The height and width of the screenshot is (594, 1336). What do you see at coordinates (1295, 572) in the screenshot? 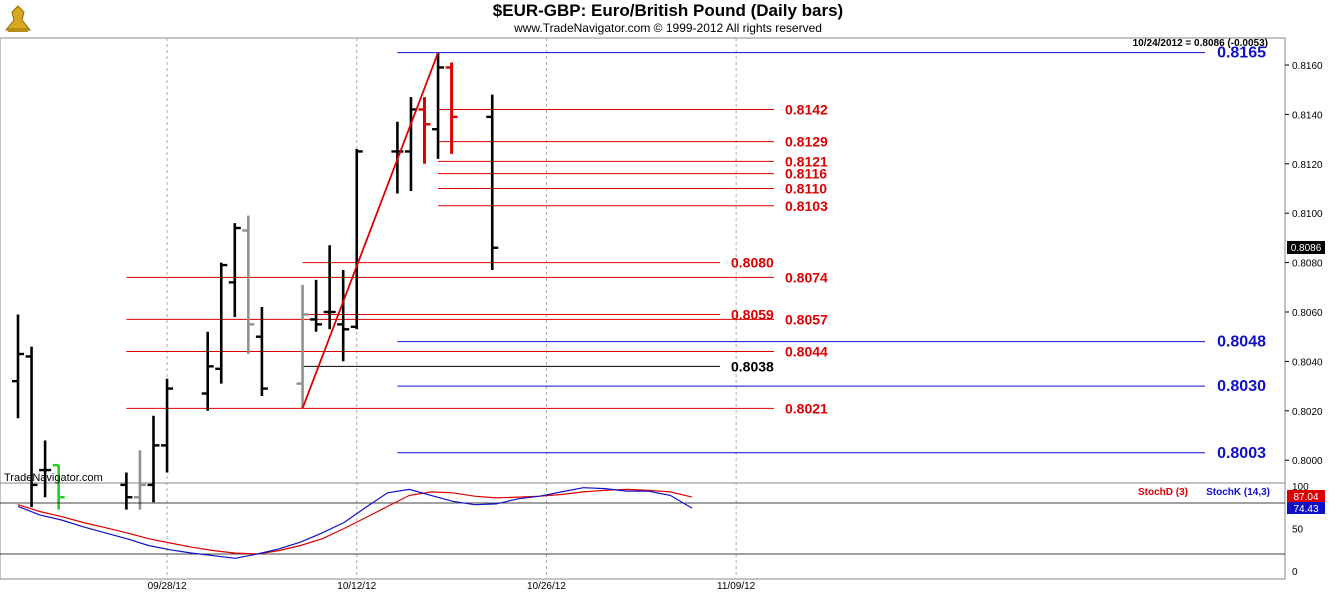
I see `stoch-y-tick-label: 0` at bounding box center [1295, 572].